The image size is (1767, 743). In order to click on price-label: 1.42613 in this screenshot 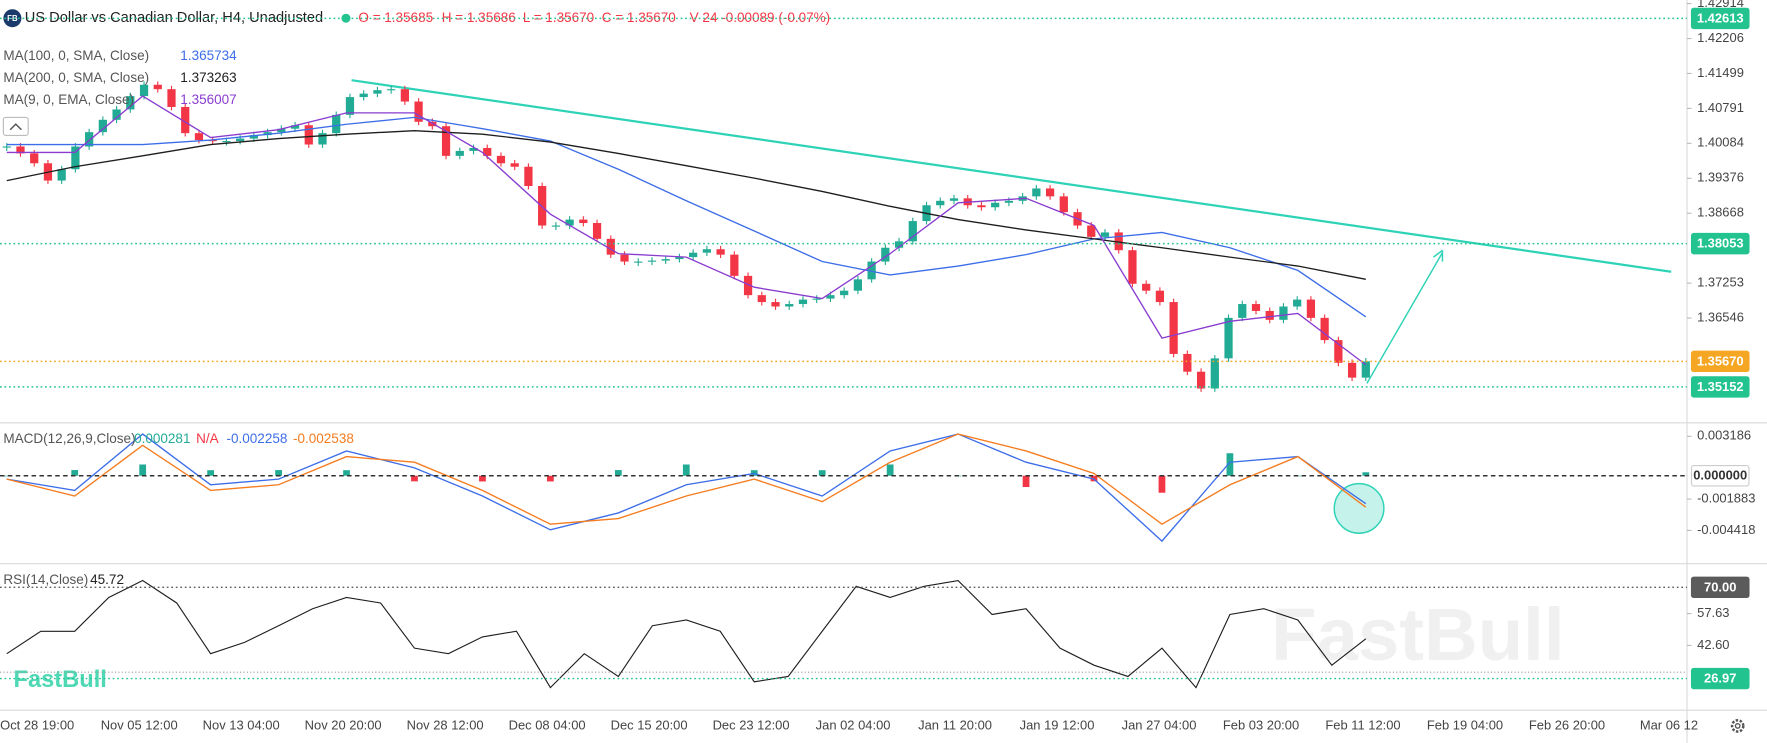, I will do `click(1720, 17)`.